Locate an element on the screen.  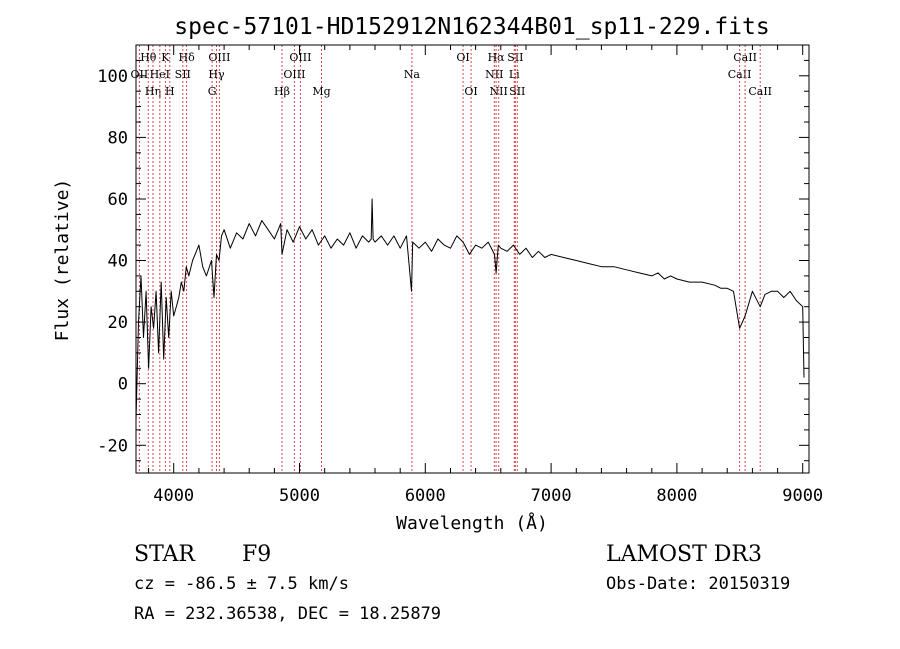
y-tick-label: -20 is located at coordinates (112, 446).